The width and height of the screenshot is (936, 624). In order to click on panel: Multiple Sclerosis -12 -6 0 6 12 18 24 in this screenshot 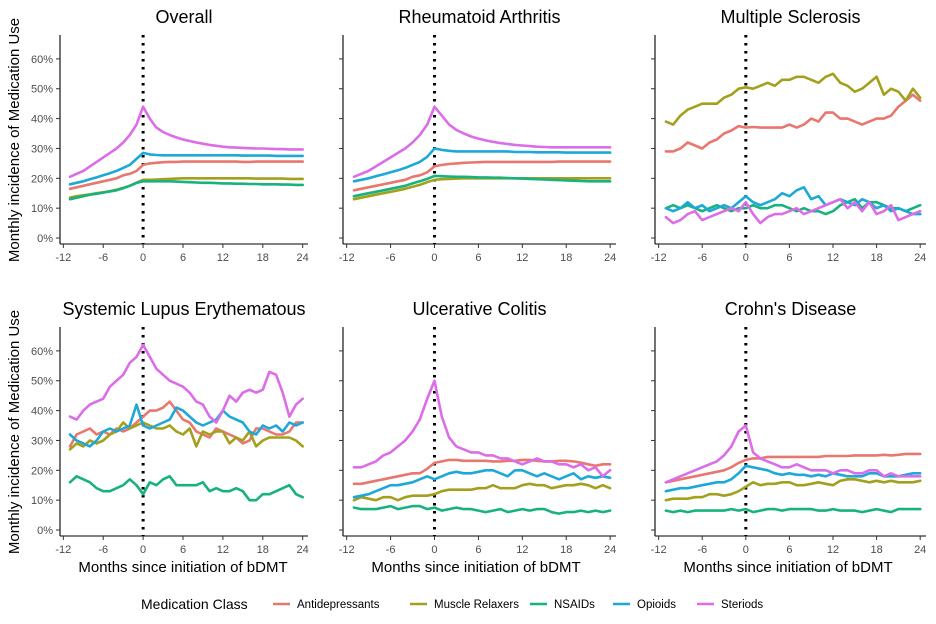, I will do `click(789, 135)`.